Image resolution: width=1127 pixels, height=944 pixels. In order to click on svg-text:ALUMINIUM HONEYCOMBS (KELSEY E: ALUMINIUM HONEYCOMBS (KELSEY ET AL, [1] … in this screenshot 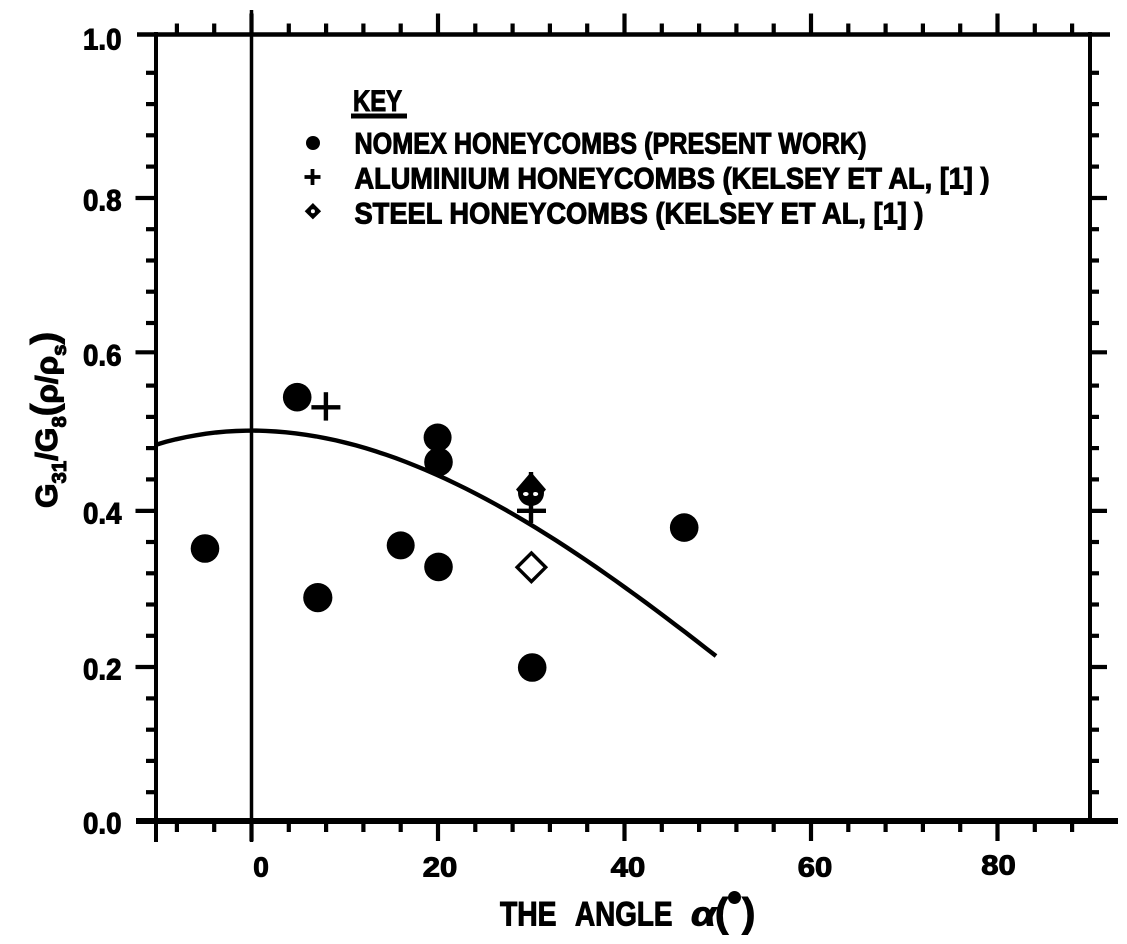, I will do `click(672, 179)`.